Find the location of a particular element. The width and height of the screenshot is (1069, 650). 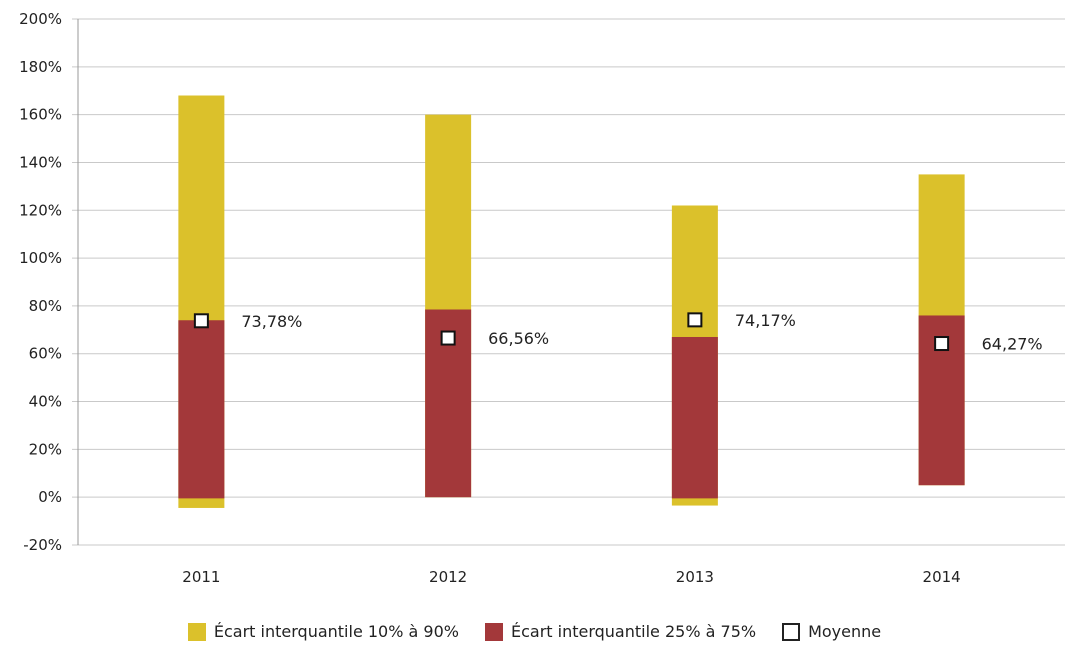

legend-item-mean: Moyenne is located at coordinates (831, 631).